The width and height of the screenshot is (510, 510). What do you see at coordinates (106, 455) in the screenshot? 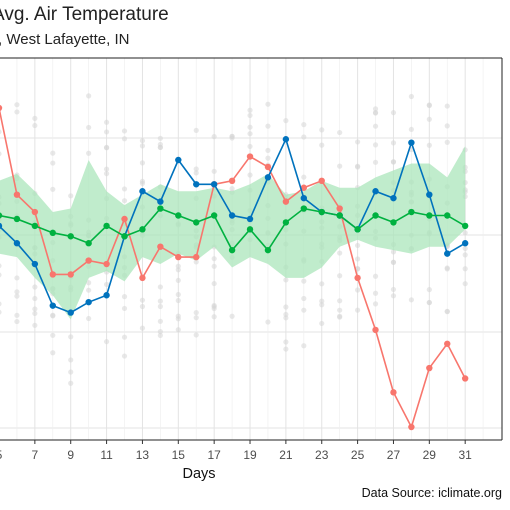
I see `x-tick-label: 11` at bounding box center [106, 455].